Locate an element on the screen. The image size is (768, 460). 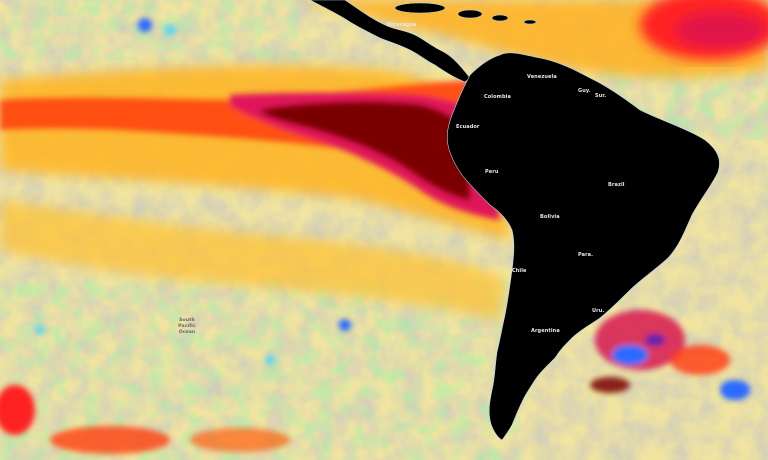
caribbean-islands is located at coordinates (465, 13).